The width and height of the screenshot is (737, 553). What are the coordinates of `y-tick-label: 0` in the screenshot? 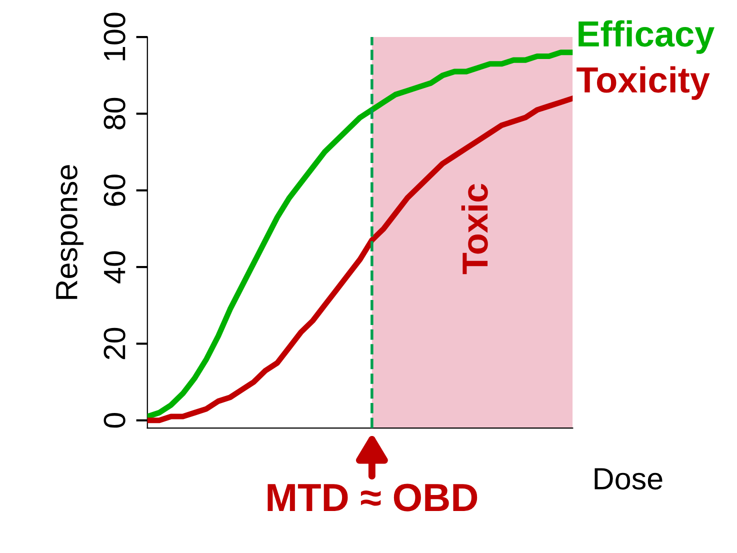 It's located at (115, 420).